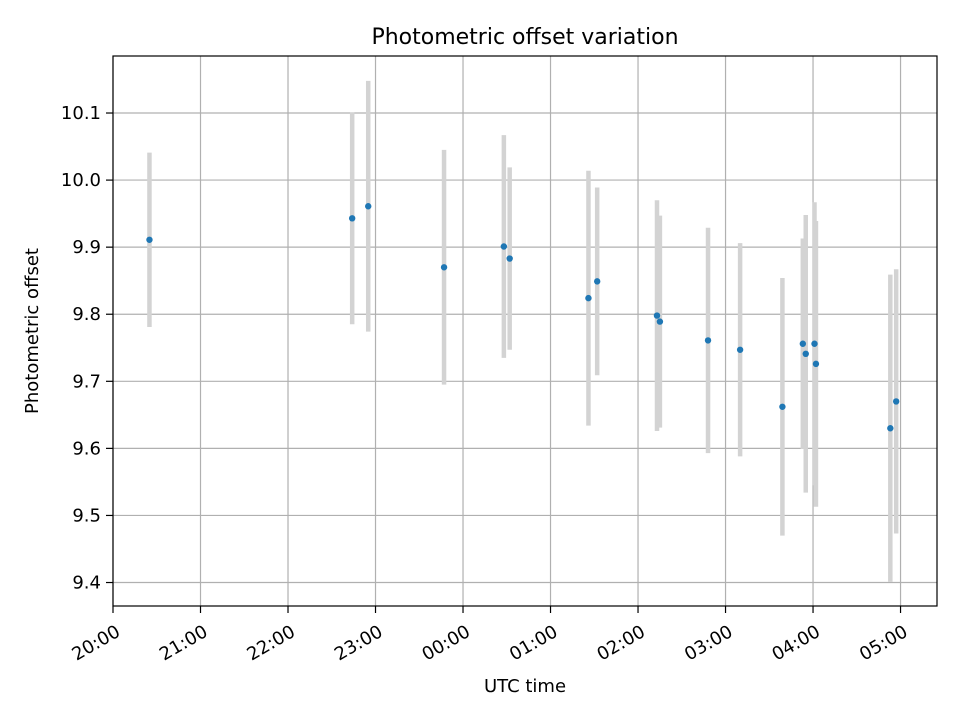  I want to click on y-axis-label: Photometric offset, so click(32, 331).